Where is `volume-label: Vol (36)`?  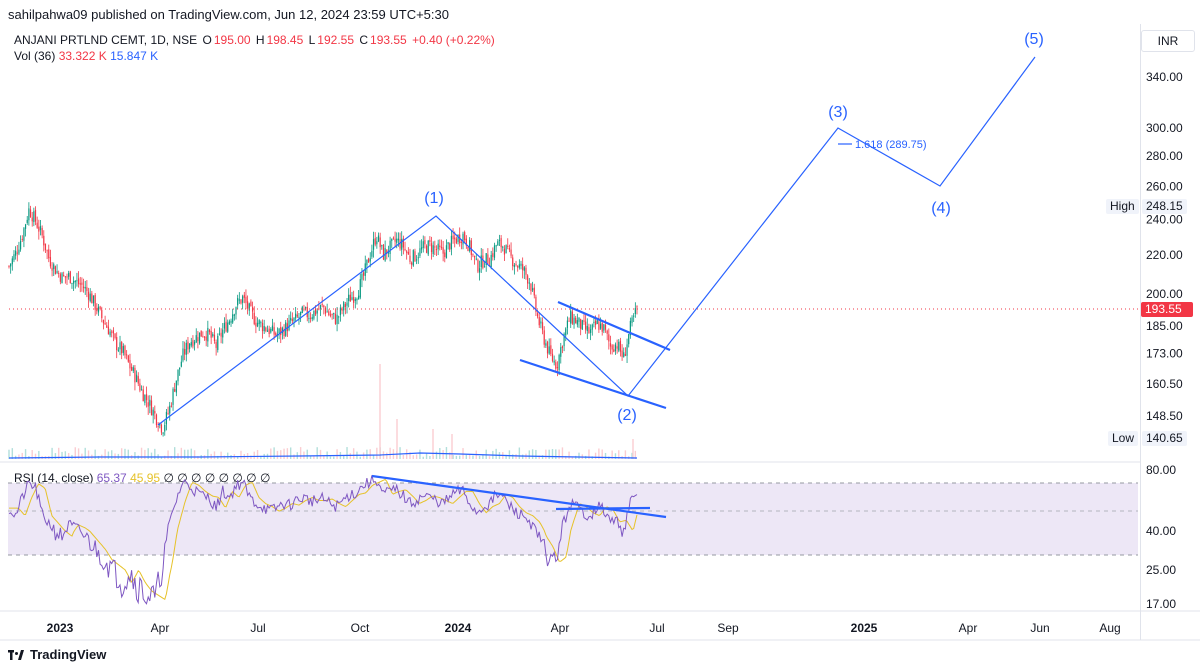 volume-label: Vol (36) is located at coordinates (35, 56).